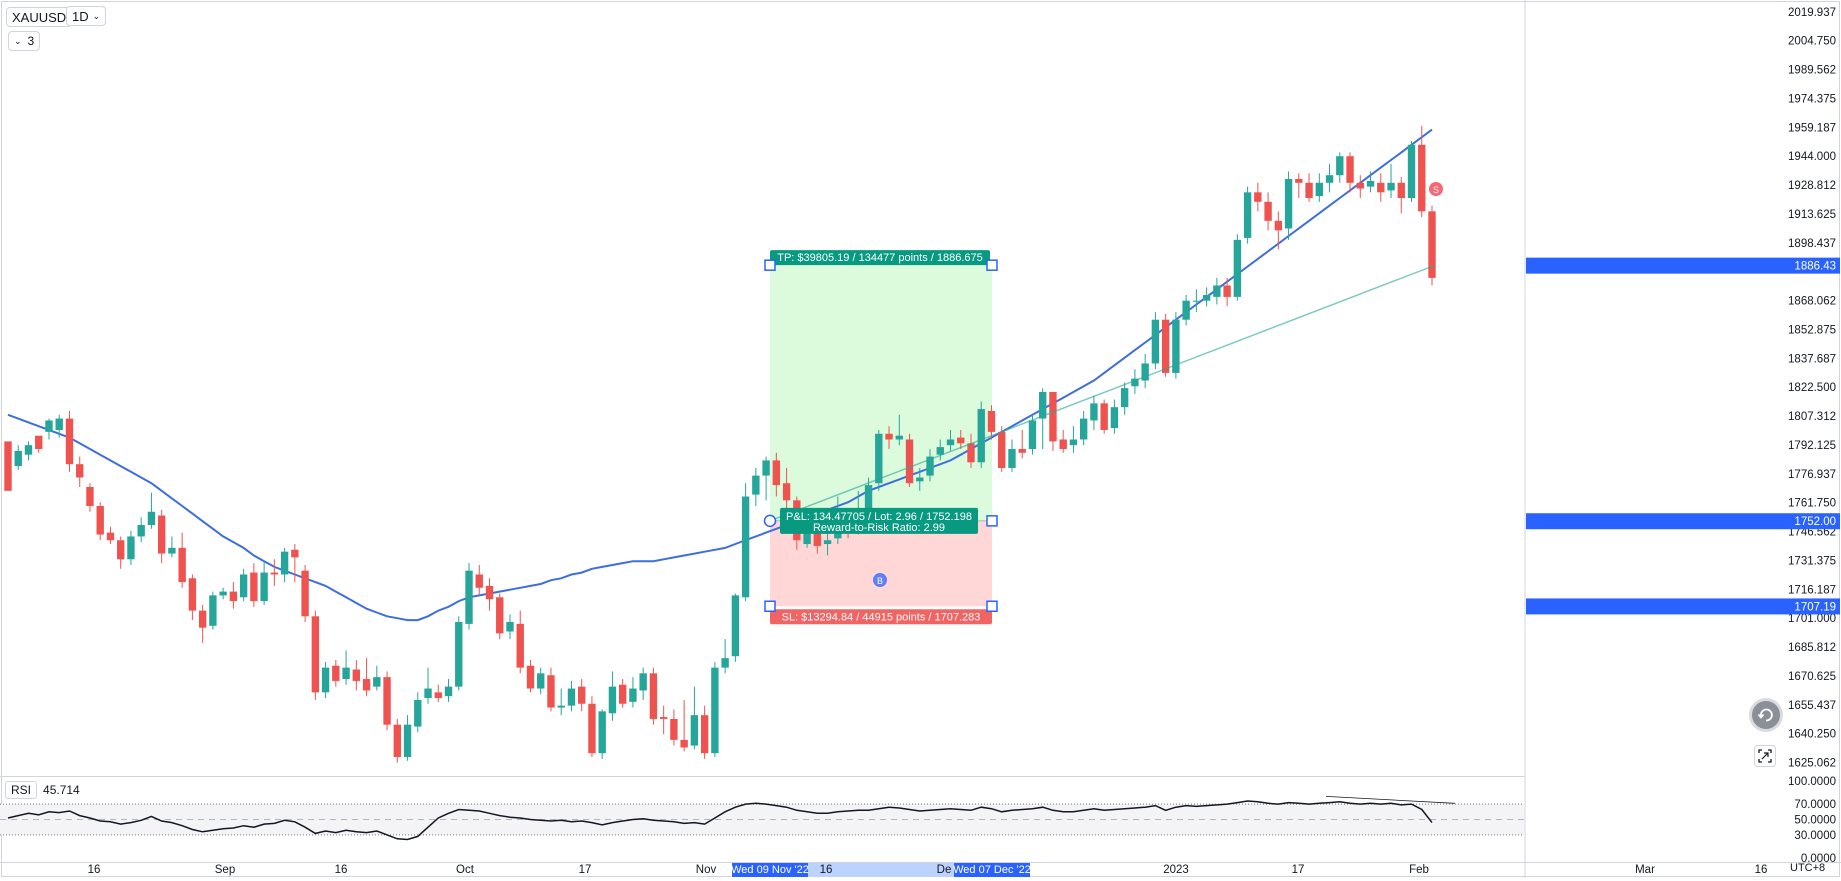  I want to click on price-badge: 1886.43, so click(1683, 265).